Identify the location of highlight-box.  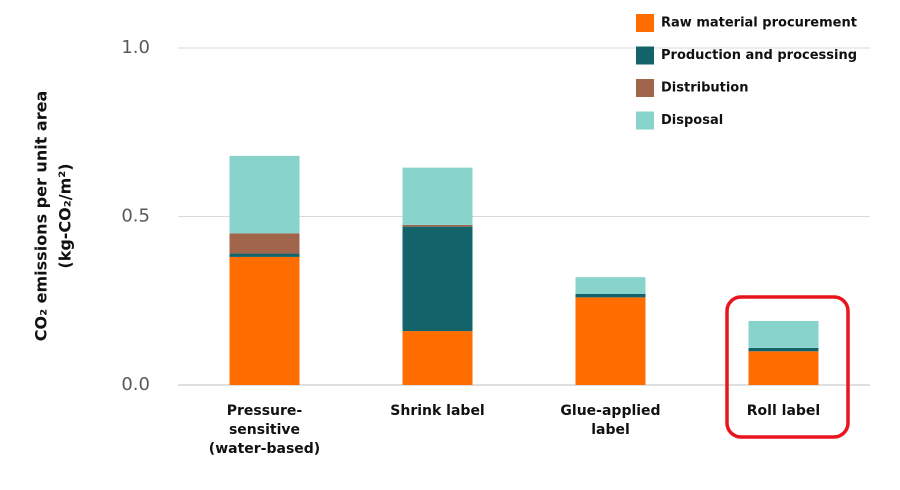
(787, 367).